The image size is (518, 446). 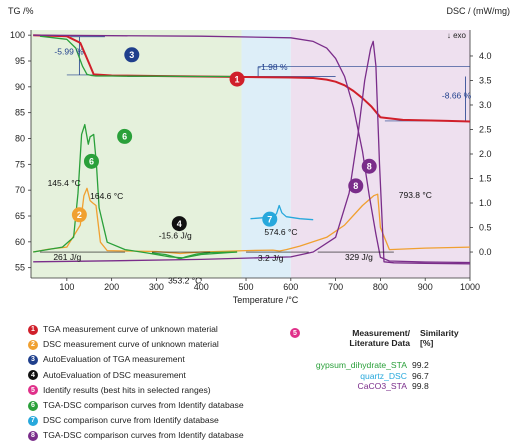 I want to click on marker-badge-label: 3, so click(x=131, y=55).